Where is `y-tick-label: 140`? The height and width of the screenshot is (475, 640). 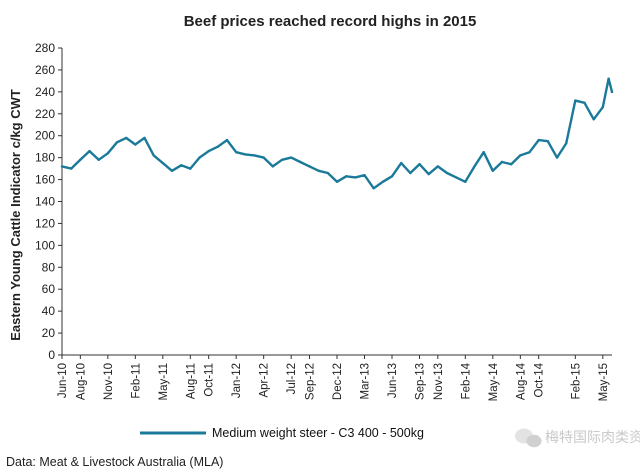
y-tick-label: 140 is located at coordinates (45, 202).